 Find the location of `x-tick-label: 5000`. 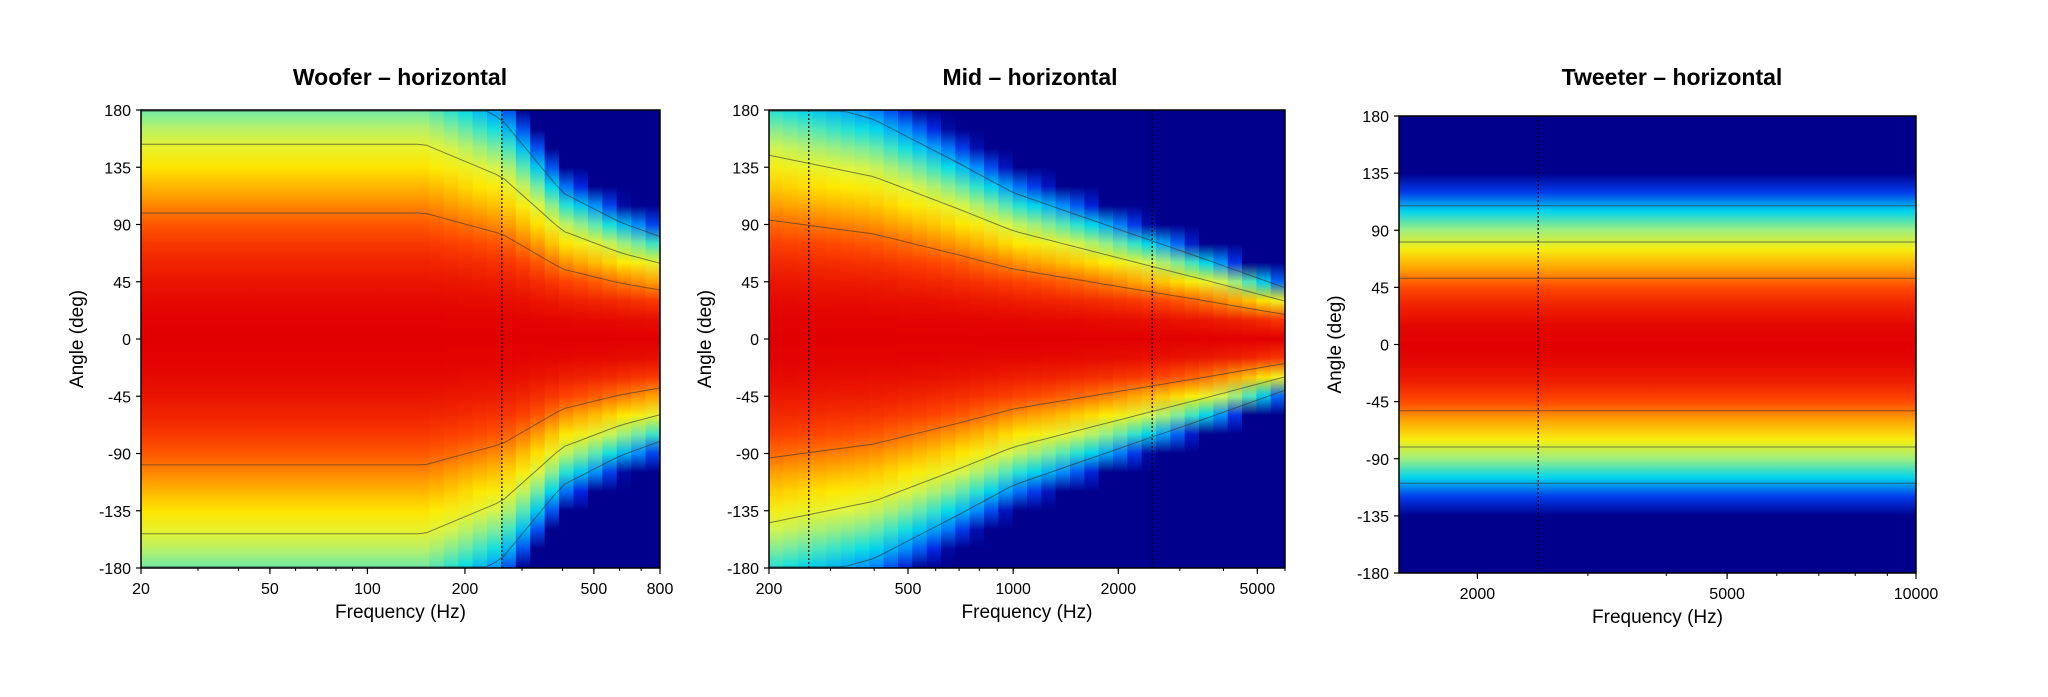

x-tick-label: 5000 is located at coordinates (1258, 589).